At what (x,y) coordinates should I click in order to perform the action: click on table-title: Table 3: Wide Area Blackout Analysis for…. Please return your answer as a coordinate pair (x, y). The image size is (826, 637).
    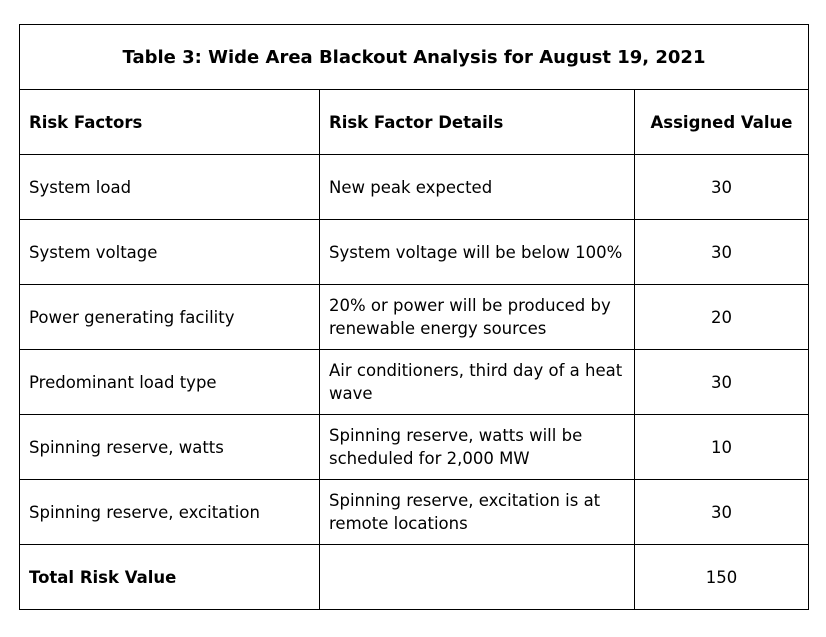
    Looking at the image, I should click on (414, 57).